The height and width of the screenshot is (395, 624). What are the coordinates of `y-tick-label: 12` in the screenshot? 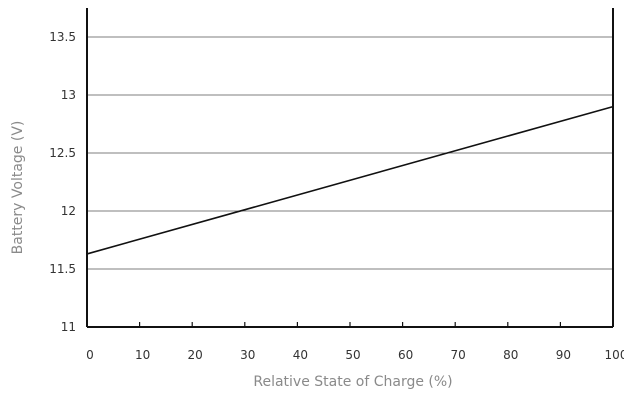 It's located at (68, 211).